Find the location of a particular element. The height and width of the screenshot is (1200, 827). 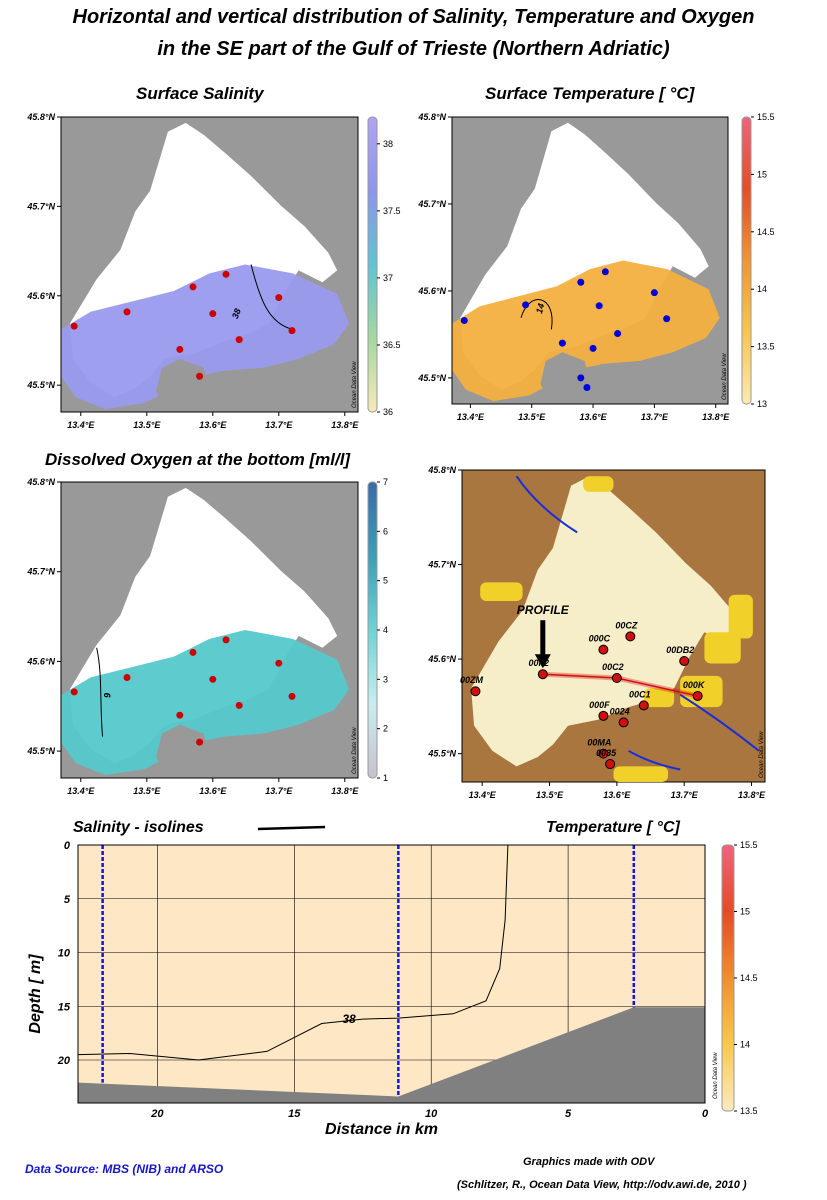

x-tick-label: 20 is located at coordinates (157, 1114).